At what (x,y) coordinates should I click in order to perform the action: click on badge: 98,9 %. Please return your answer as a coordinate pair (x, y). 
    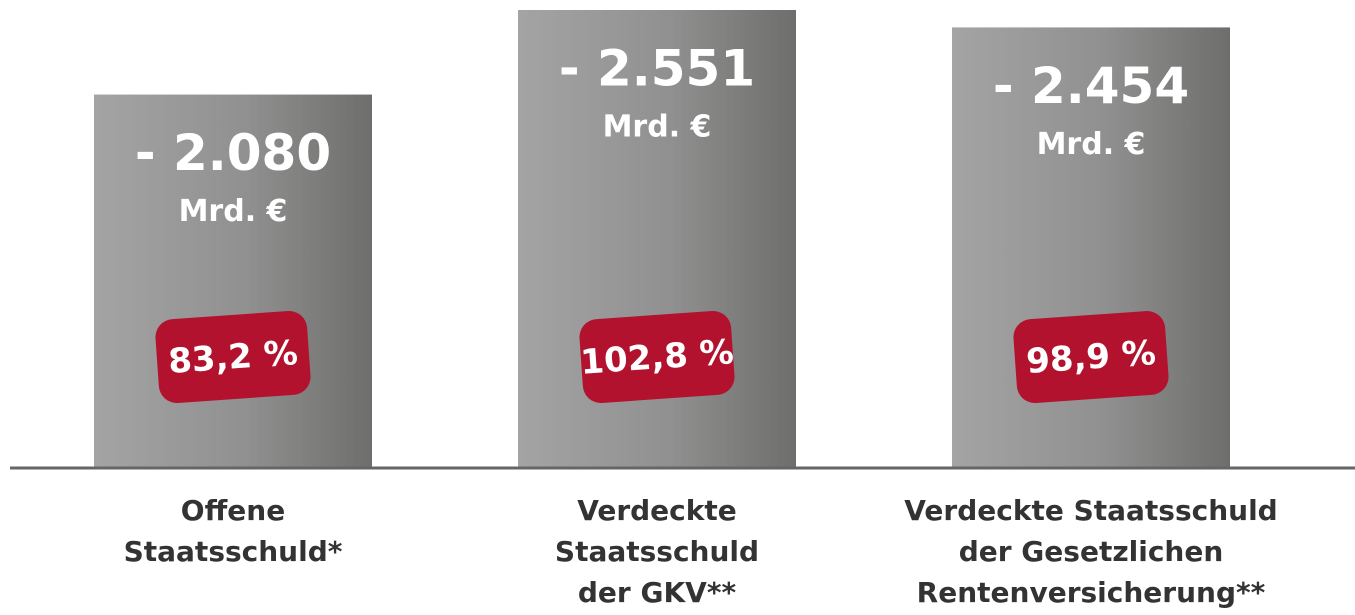
    Looking at the image, I should click on (1091, 357).